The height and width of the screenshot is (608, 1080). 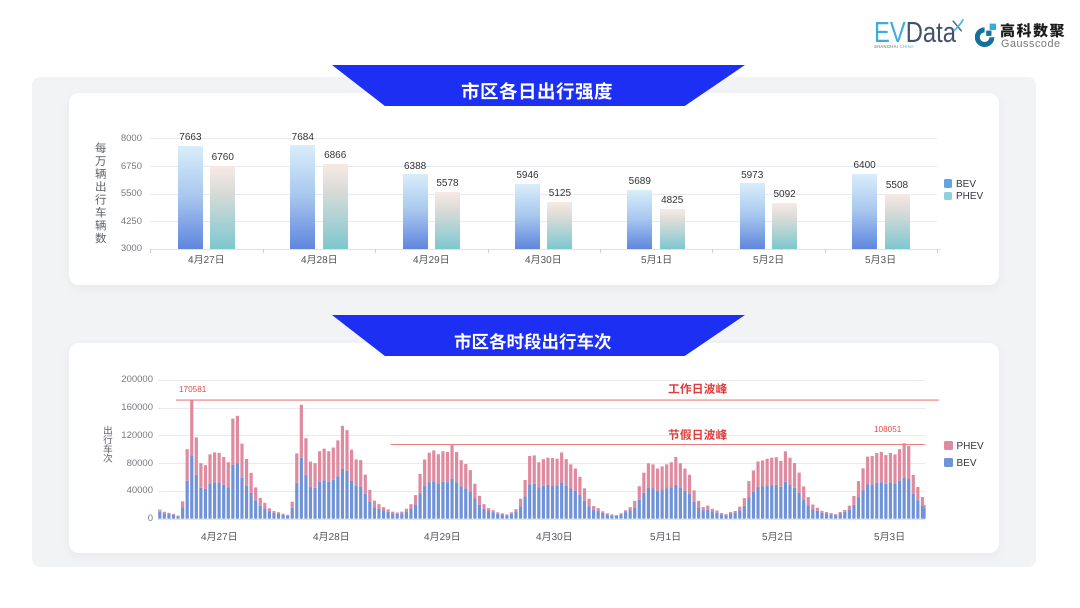 What do you see at coordinates (894, 46) in the screenshot?
I see `svg-text: SHANGHAI CHINA` at bounding box center [894, 46].